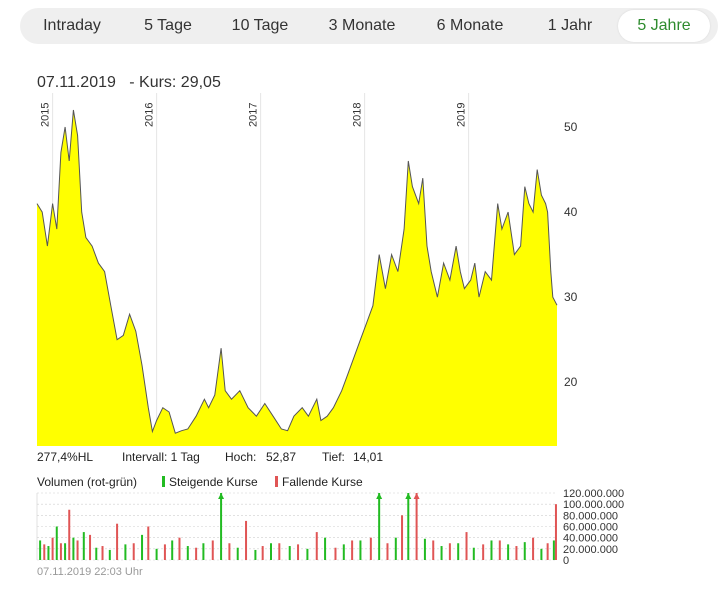 The height and width of the screenshot is (589, 718). I want to click on volume-y-tick-label: 80.000.000, so click(590, 516).